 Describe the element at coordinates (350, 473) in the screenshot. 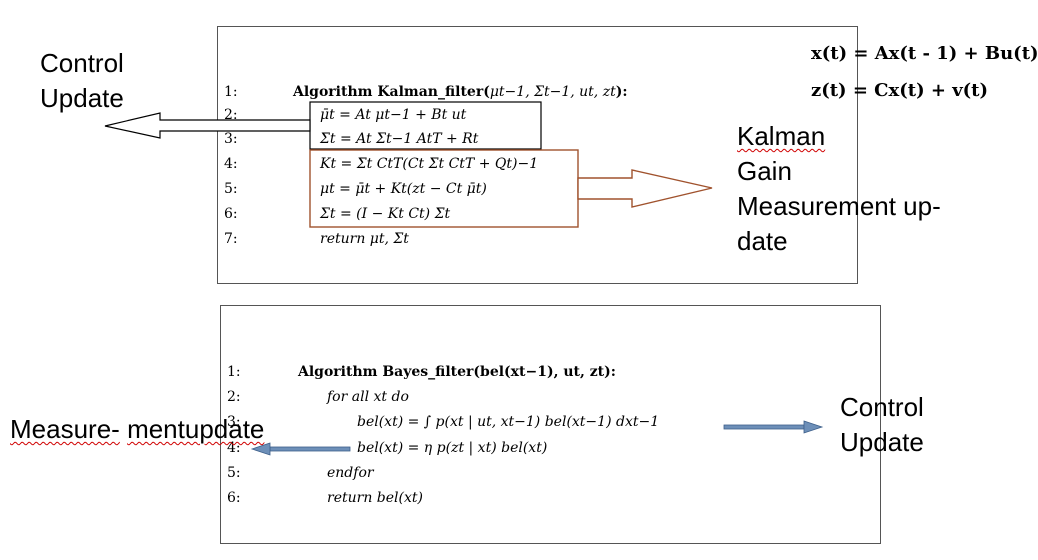

I see `bayes-line-5: endfor` at that location.